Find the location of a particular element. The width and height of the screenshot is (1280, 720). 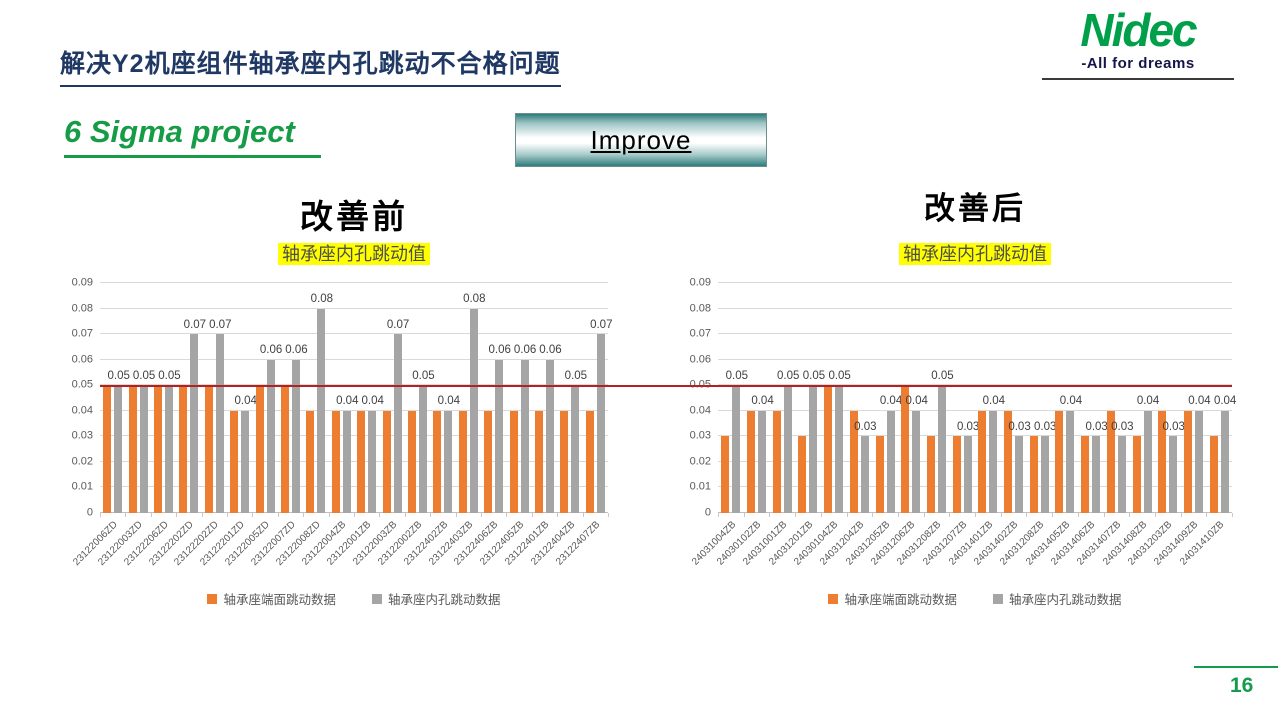

page-number: 16 is located at coordinates (1242, 685).